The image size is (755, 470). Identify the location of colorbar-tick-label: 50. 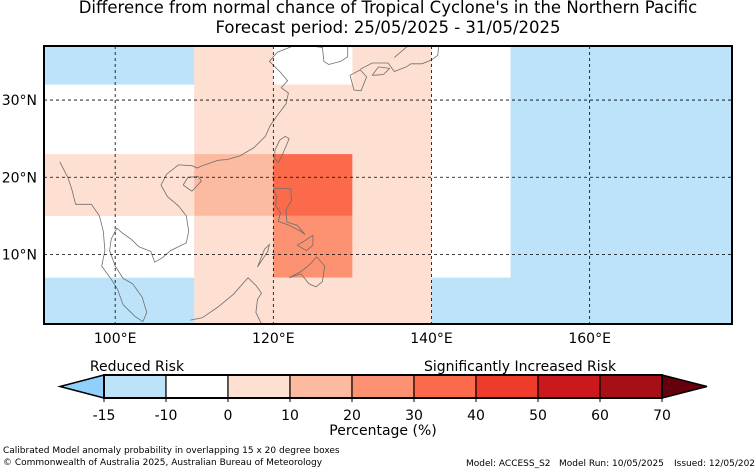
(538, 416).